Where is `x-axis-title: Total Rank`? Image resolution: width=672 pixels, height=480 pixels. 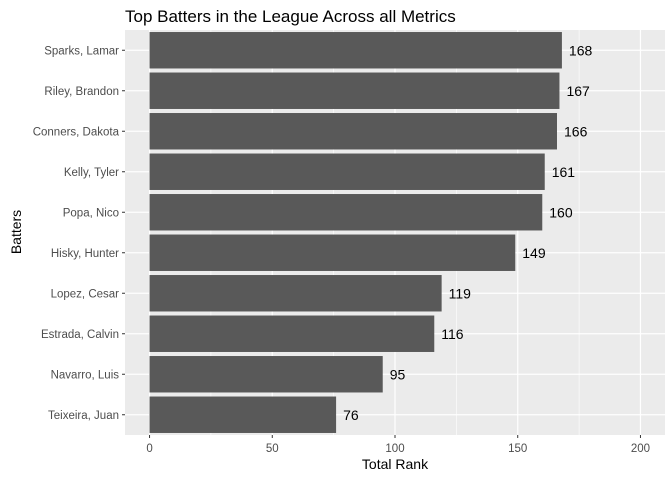 x-axis-title: Total Rank is located at coordinates (395, 464).